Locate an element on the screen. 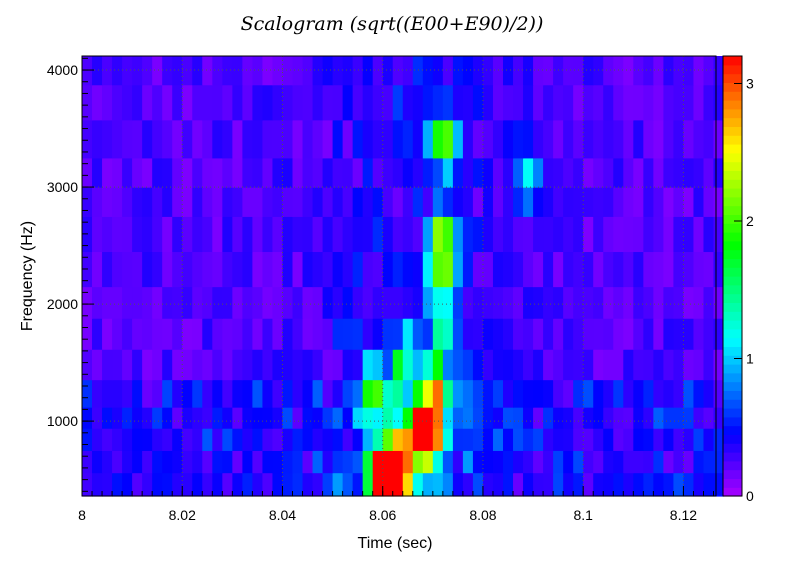 Image resolution: width=796 pixels, height=572 pixels. colorbar-tick-label: 2 is located at coordinates (750, 221).